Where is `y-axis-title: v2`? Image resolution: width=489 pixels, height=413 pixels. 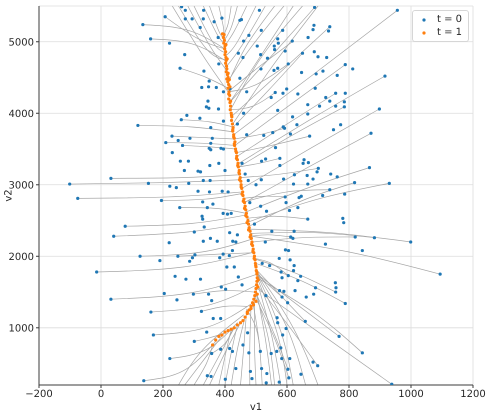 y-axis-title: v2 is located at coordinates (9, 195).